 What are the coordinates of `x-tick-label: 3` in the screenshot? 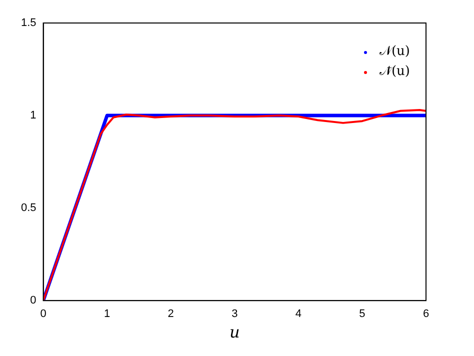 It's located at (235, 314).